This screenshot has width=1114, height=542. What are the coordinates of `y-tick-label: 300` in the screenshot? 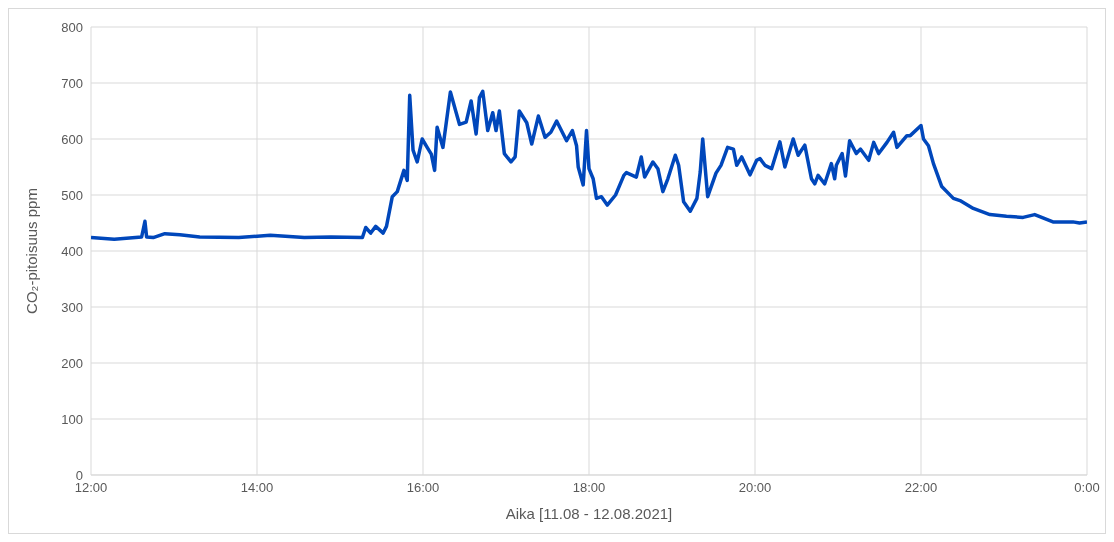 It's located at (72, 307).